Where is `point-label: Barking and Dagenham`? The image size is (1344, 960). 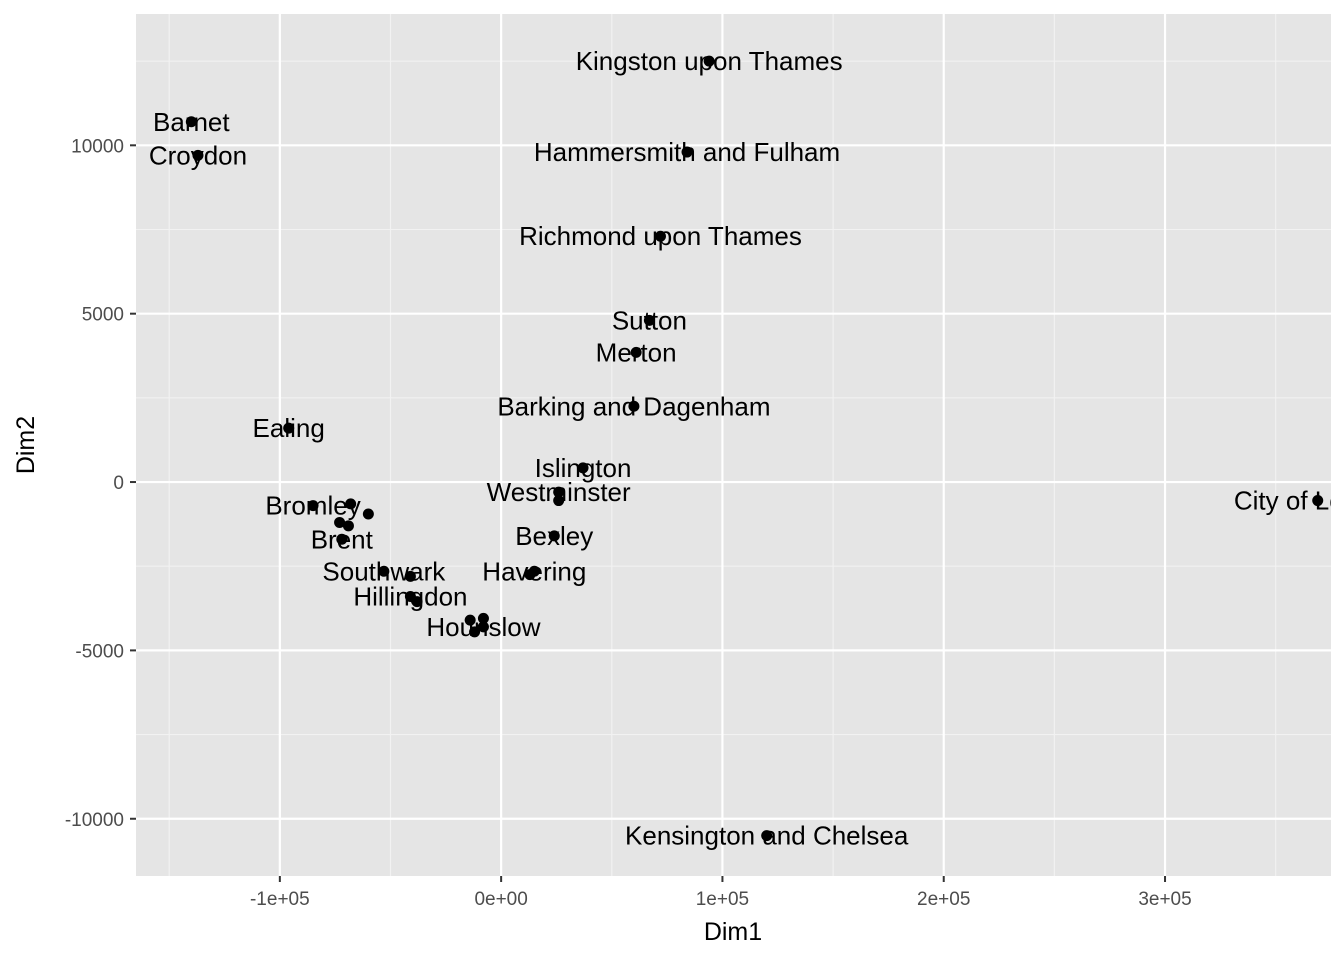 point-label: Barking and Dagenham is located at coordinates (633, 406).